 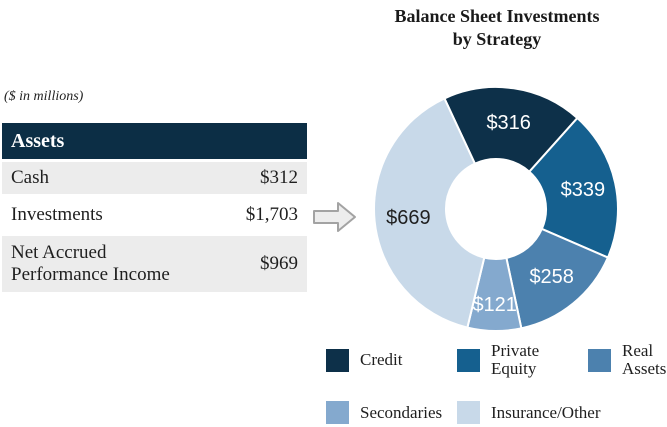 What do you see at coordinates (551, 277) in the screenshot?
I see `segment-value-label: $258` at bounding box center [551, 277].